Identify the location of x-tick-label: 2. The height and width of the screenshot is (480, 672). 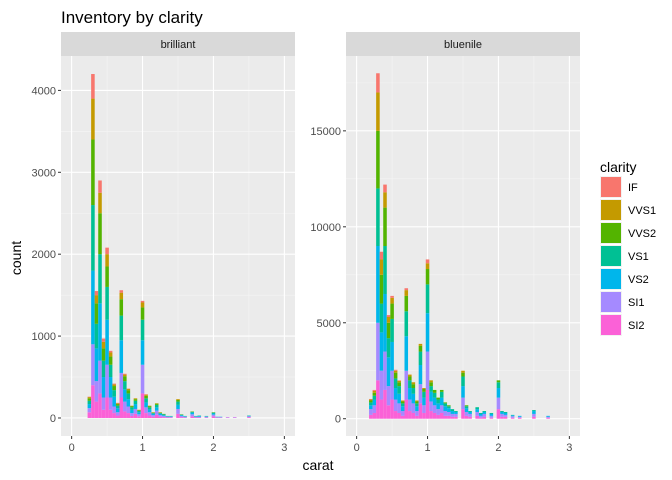
(213, 448).